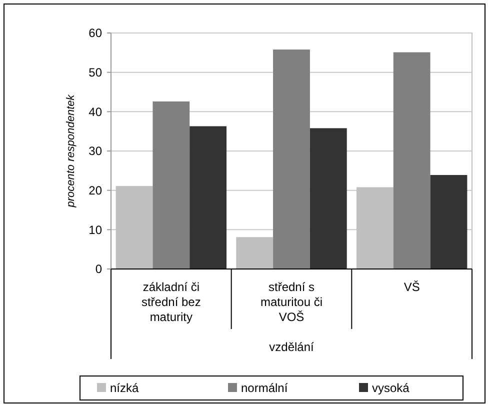 The image size is (489, 407). I want to click on legend-label: nízká, so click(125, 388).